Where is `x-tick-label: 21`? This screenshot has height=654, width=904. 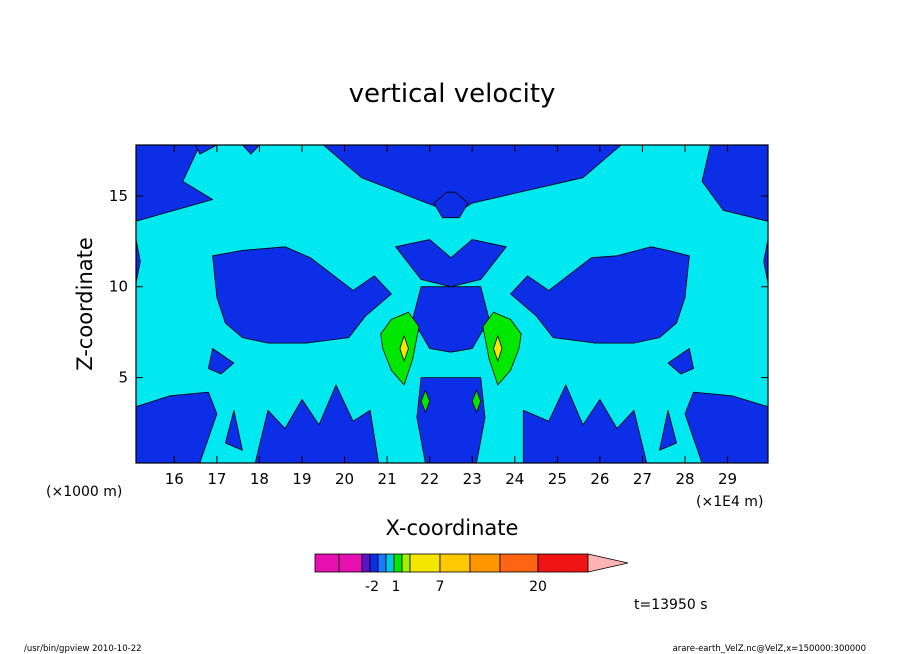 x-tick-label: 21 is located at coordinates (387, 479).